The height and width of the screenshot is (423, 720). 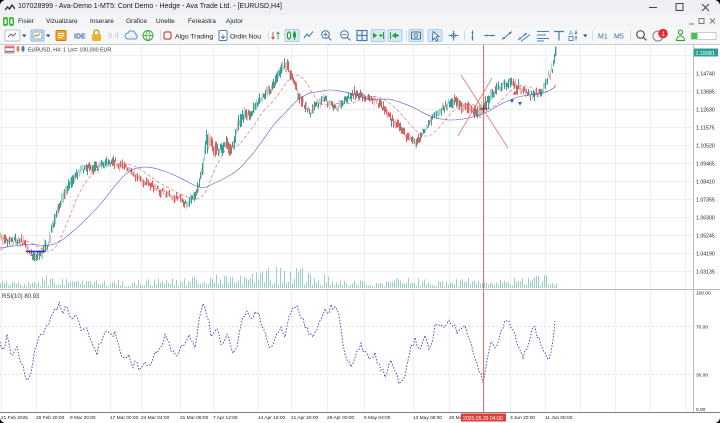 What do you see at coordinates (705, 237) in the screenshot?
I see `svg-text: 1.05245` at bounding box center [705, 237].